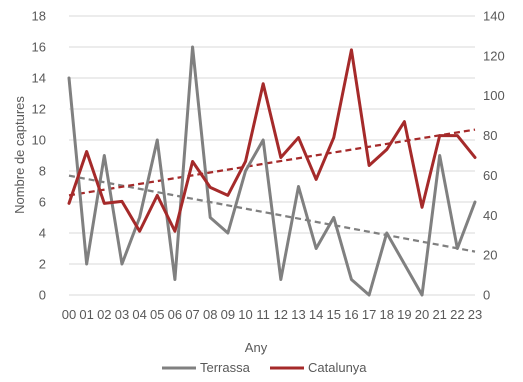 This screenshot has height=382, width=523. I want to click on left-tick-label: 10, so click(39, 140).